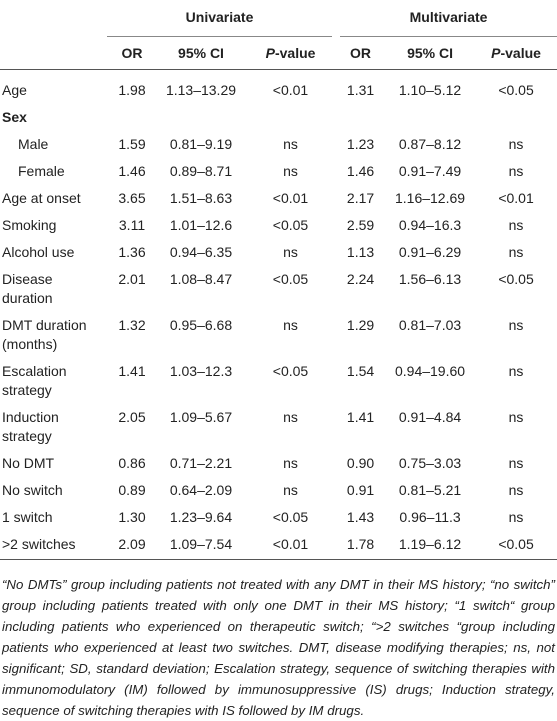  I want to click on section-row: Sex, so click(278, 117).